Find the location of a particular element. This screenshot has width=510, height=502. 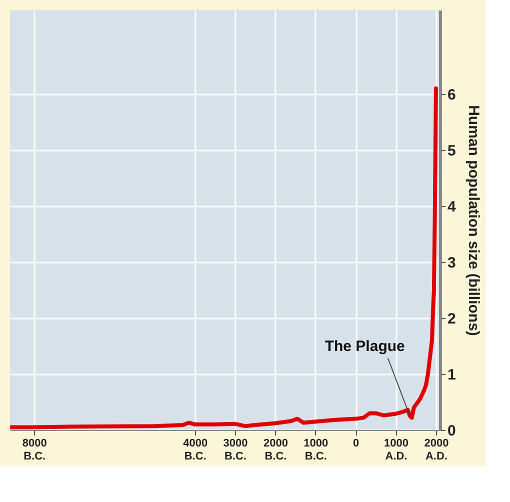

x-tick-label: 2000 A.D. is located at coordinates (436, 450).